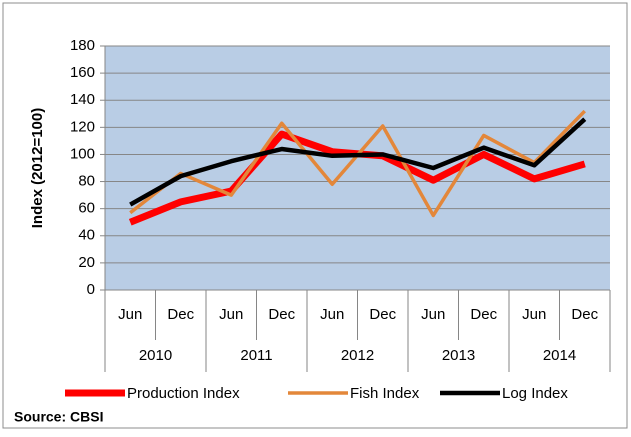  What do you see at coordinates (82, 99) in the screenshot?
I see `y-tick-label: 140` at bounding box center [82, 99].